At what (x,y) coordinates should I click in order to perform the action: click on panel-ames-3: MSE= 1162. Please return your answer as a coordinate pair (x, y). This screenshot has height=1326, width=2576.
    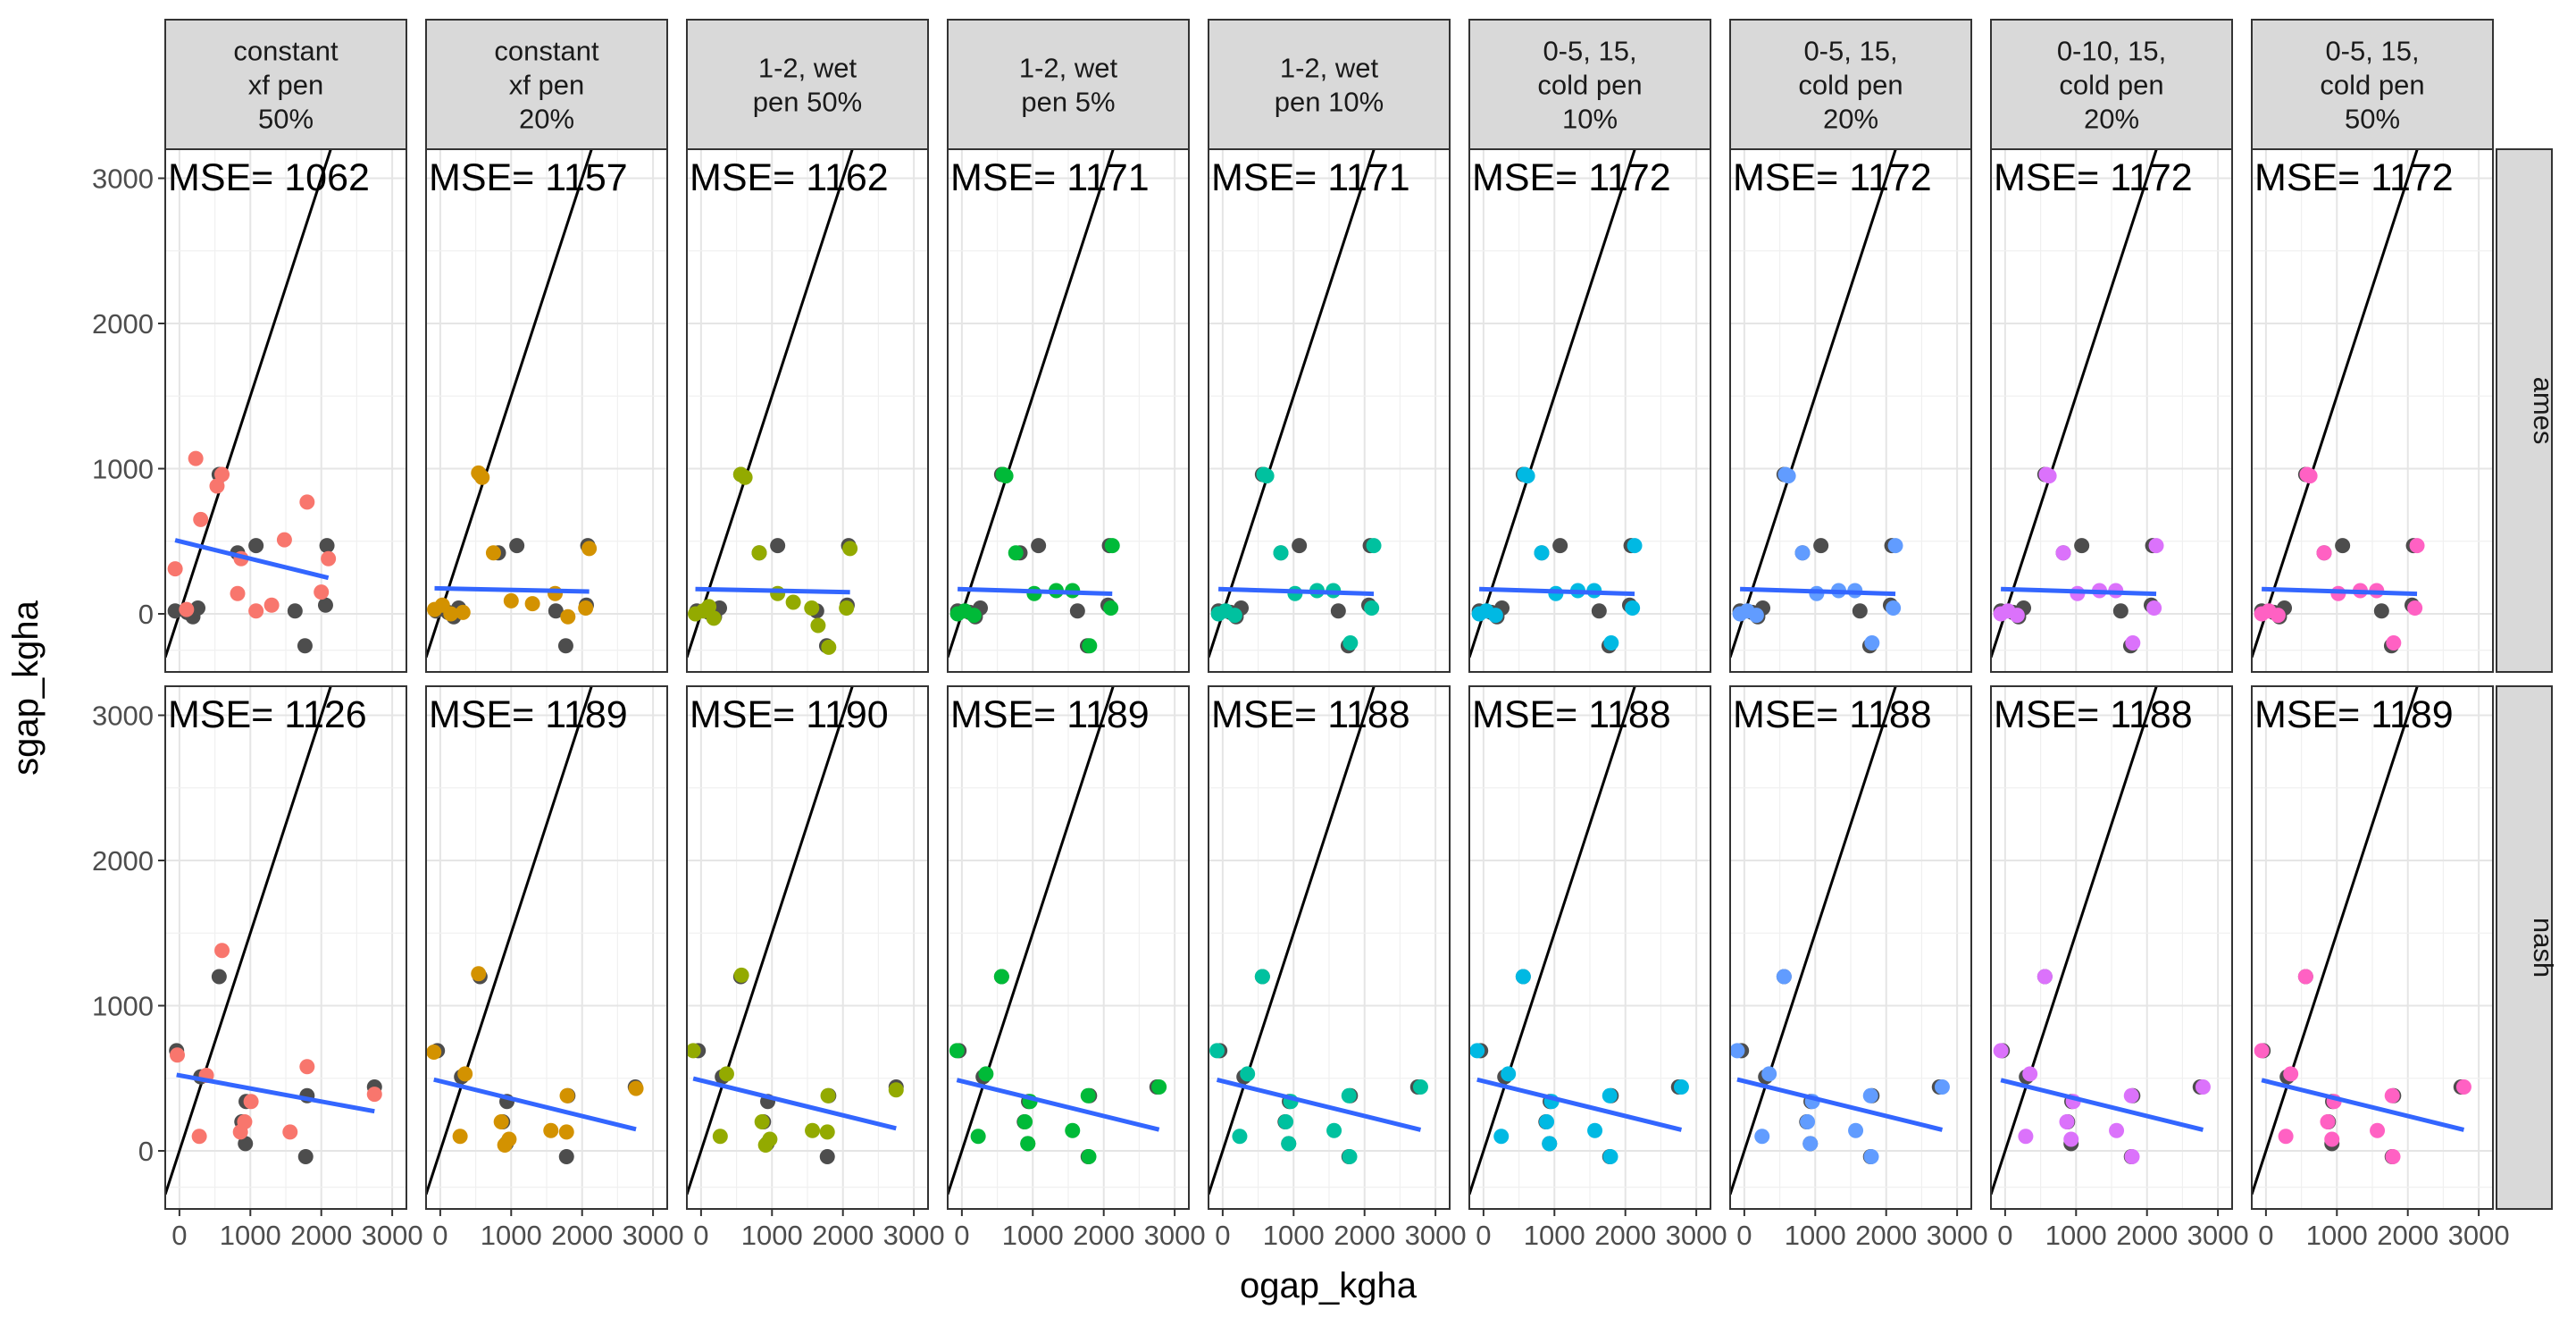
    Looking at the image, I should click on (808, 410).